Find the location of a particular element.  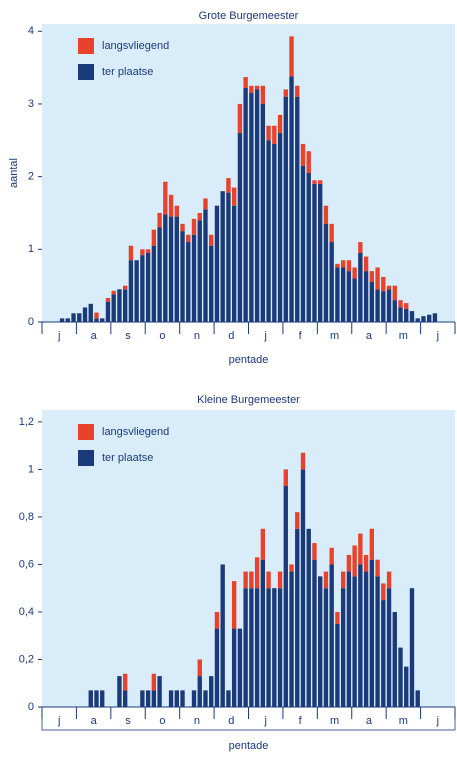

legend-label: langsvliegend is located at coordinates (135, 432).